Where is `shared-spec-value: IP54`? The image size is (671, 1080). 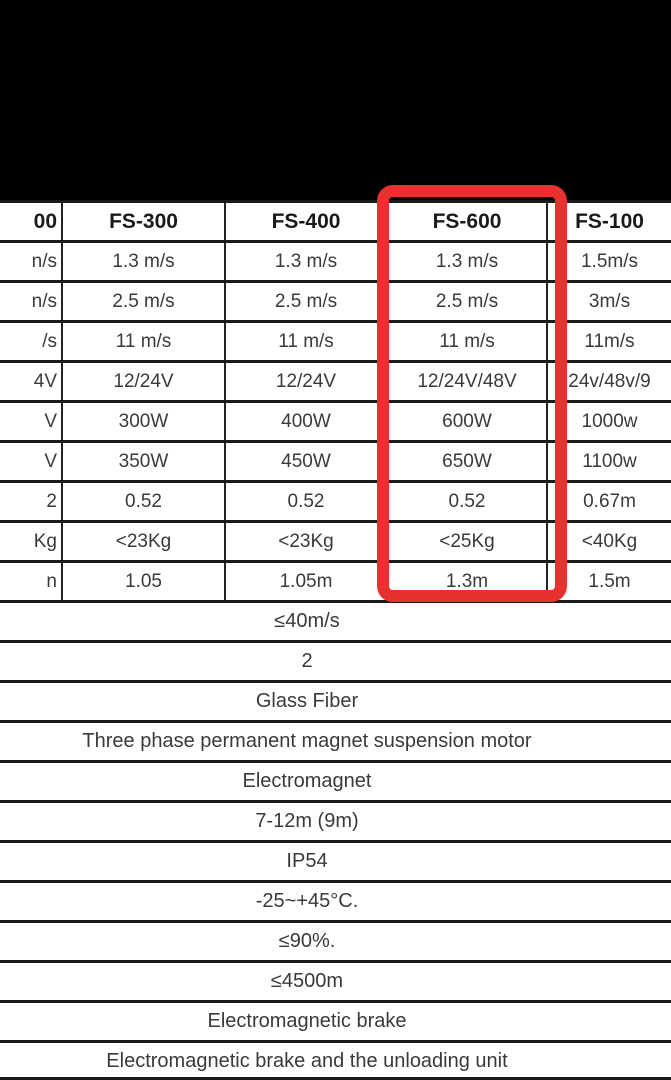
shared-spec-value: IP54 is located at coordinates (307, 861).